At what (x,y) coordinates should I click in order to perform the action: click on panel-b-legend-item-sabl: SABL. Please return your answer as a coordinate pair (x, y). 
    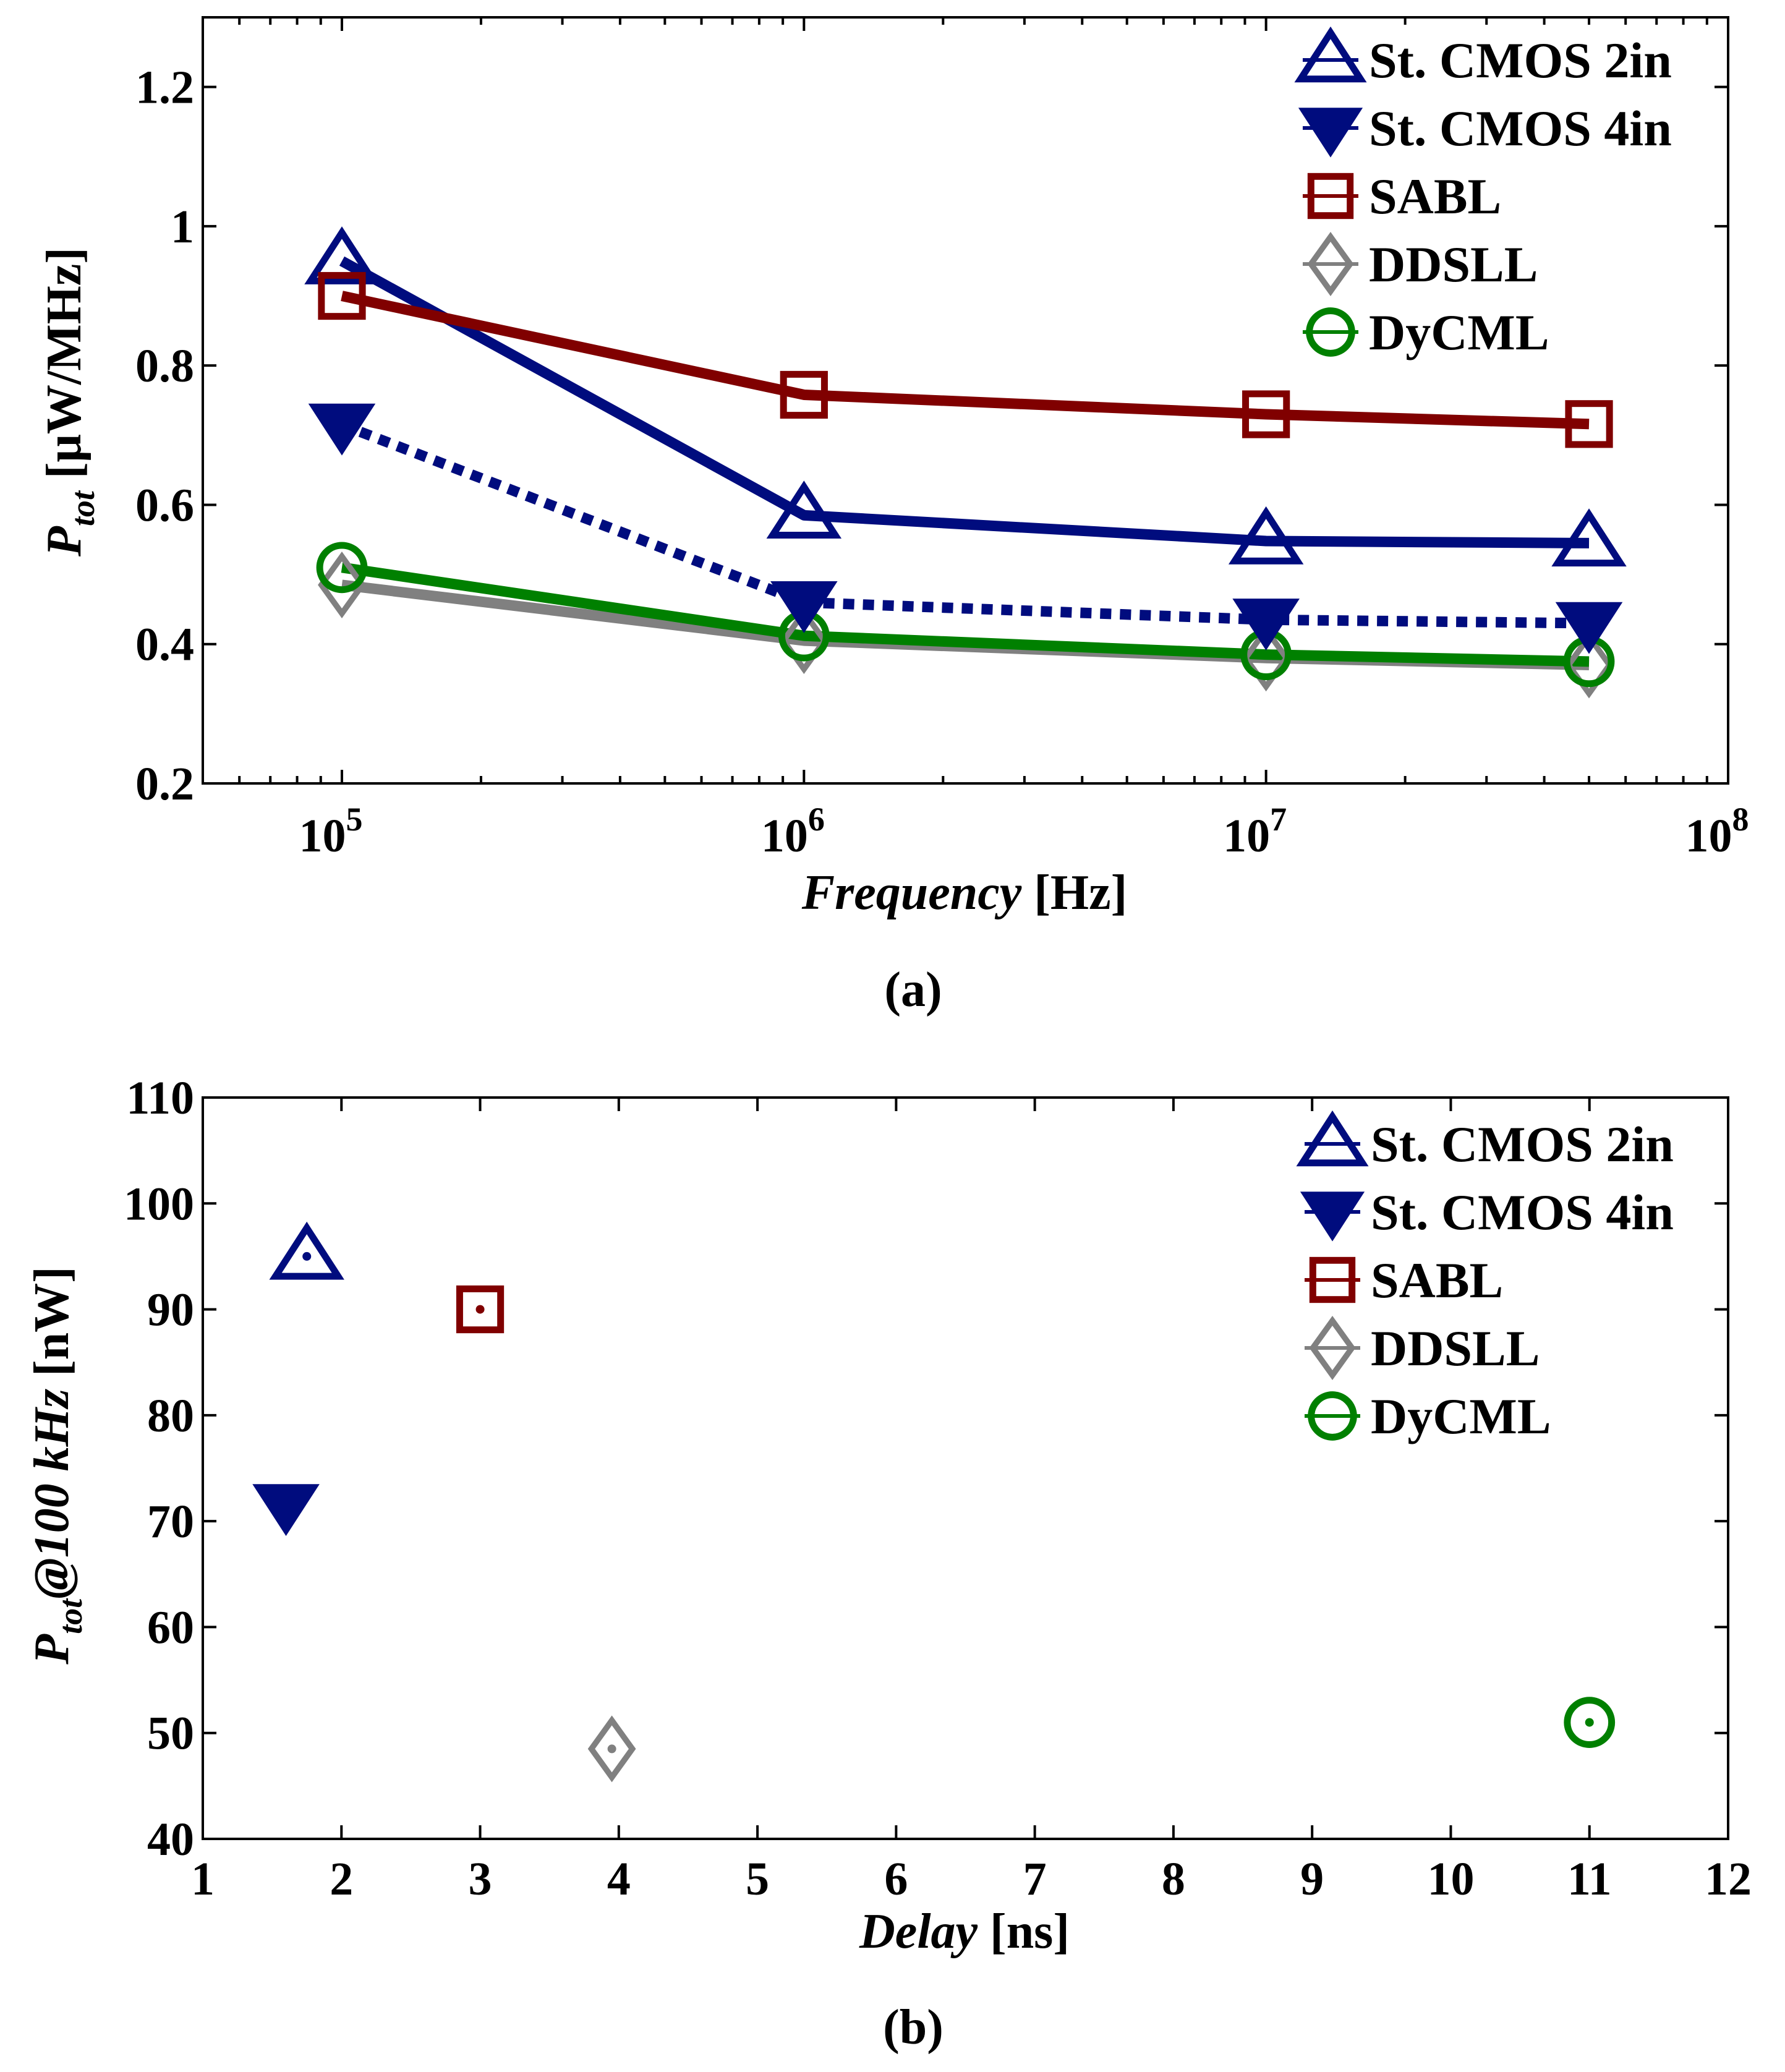
    Looking at the image, I should click on (1404, 1280).